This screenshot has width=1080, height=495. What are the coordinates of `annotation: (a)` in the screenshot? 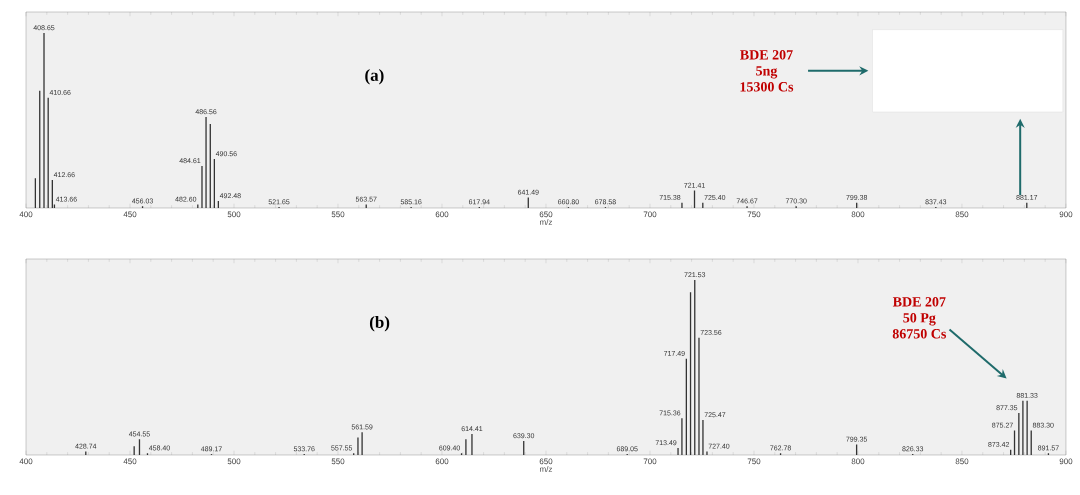 It's located at (374, 76).